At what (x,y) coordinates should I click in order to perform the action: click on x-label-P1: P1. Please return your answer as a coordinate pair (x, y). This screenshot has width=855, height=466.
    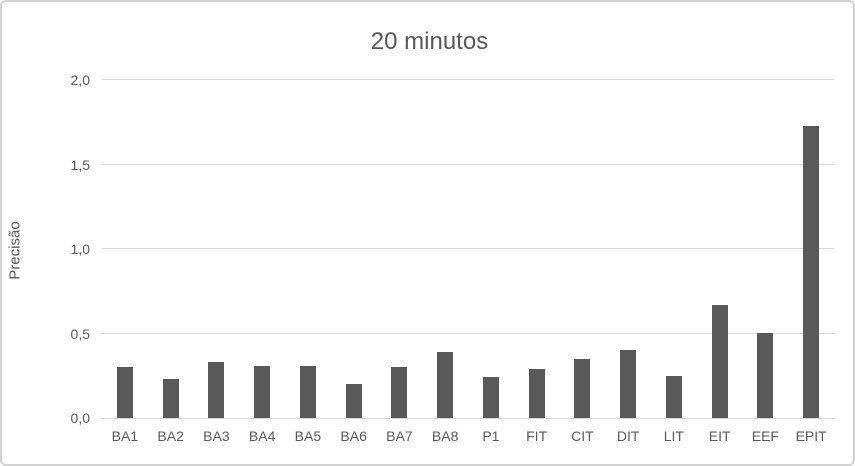
    Looking at the image, I should click on (491, 436).